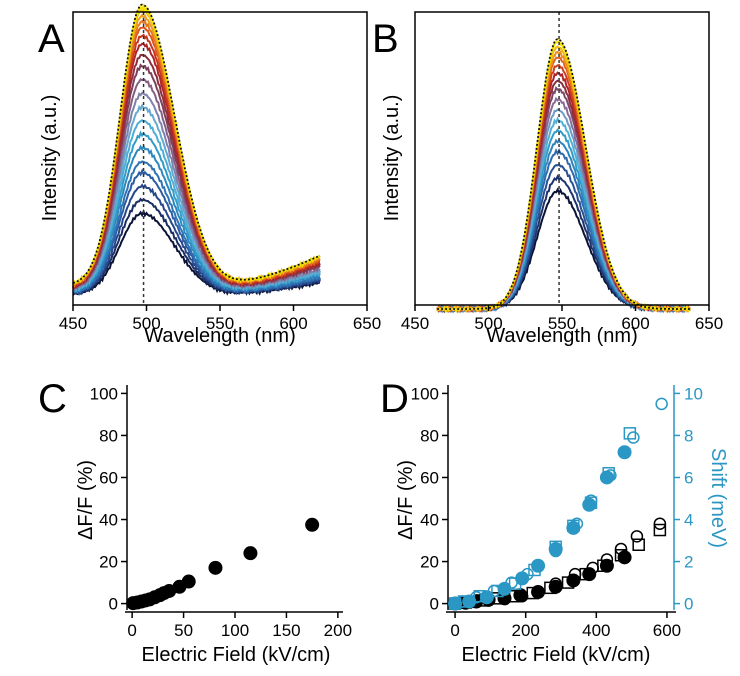 This screenshot has height=676, width=740. I want to click on panel-a-curves, so click(196, 150).